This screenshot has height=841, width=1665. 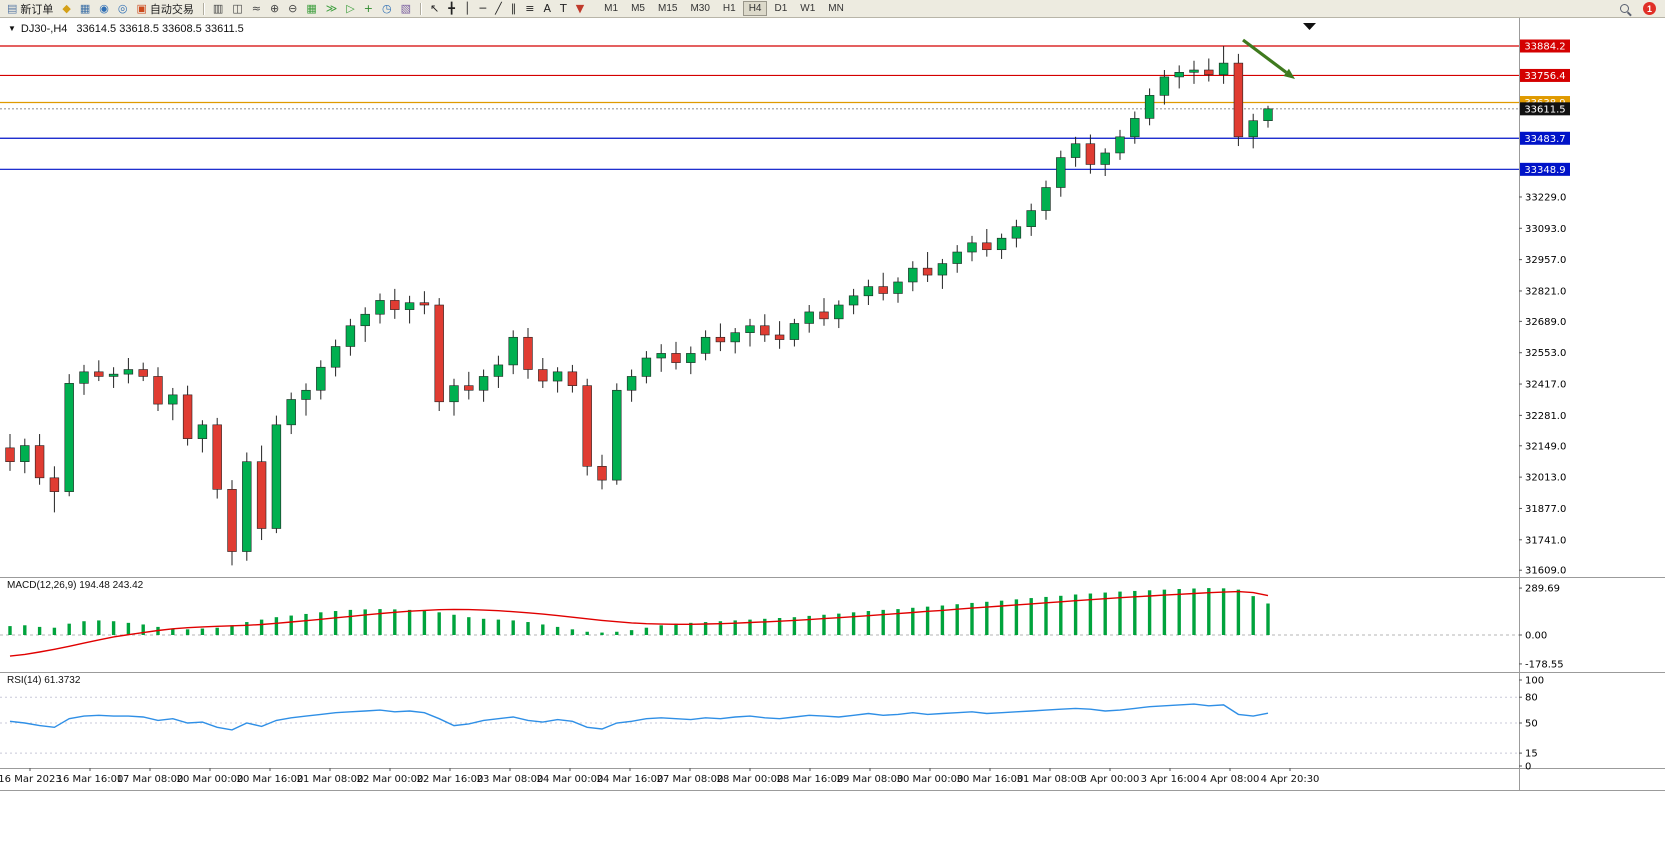 What do you see at coordinates (759, 107) in the screenshot?
I see `price-levels` at bounding box center [759, 107].